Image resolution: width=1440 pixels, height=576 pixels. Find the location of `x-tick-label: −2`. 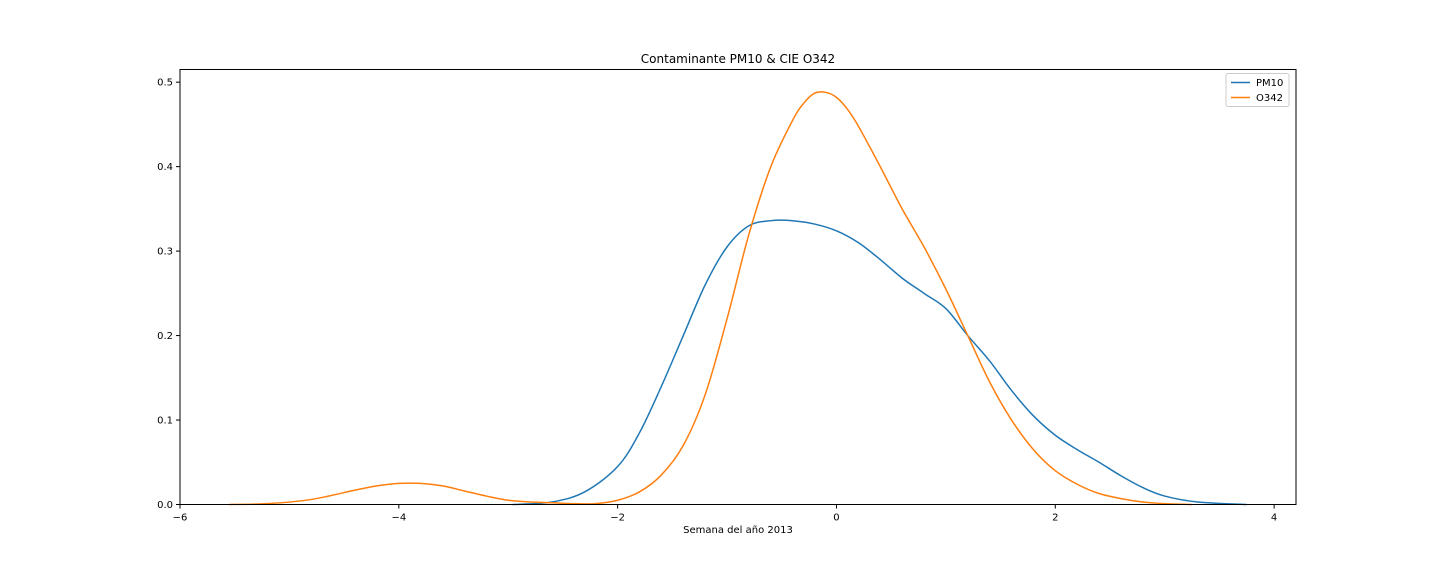

x-tick-label: −2 is located at coordinates (617, 518).